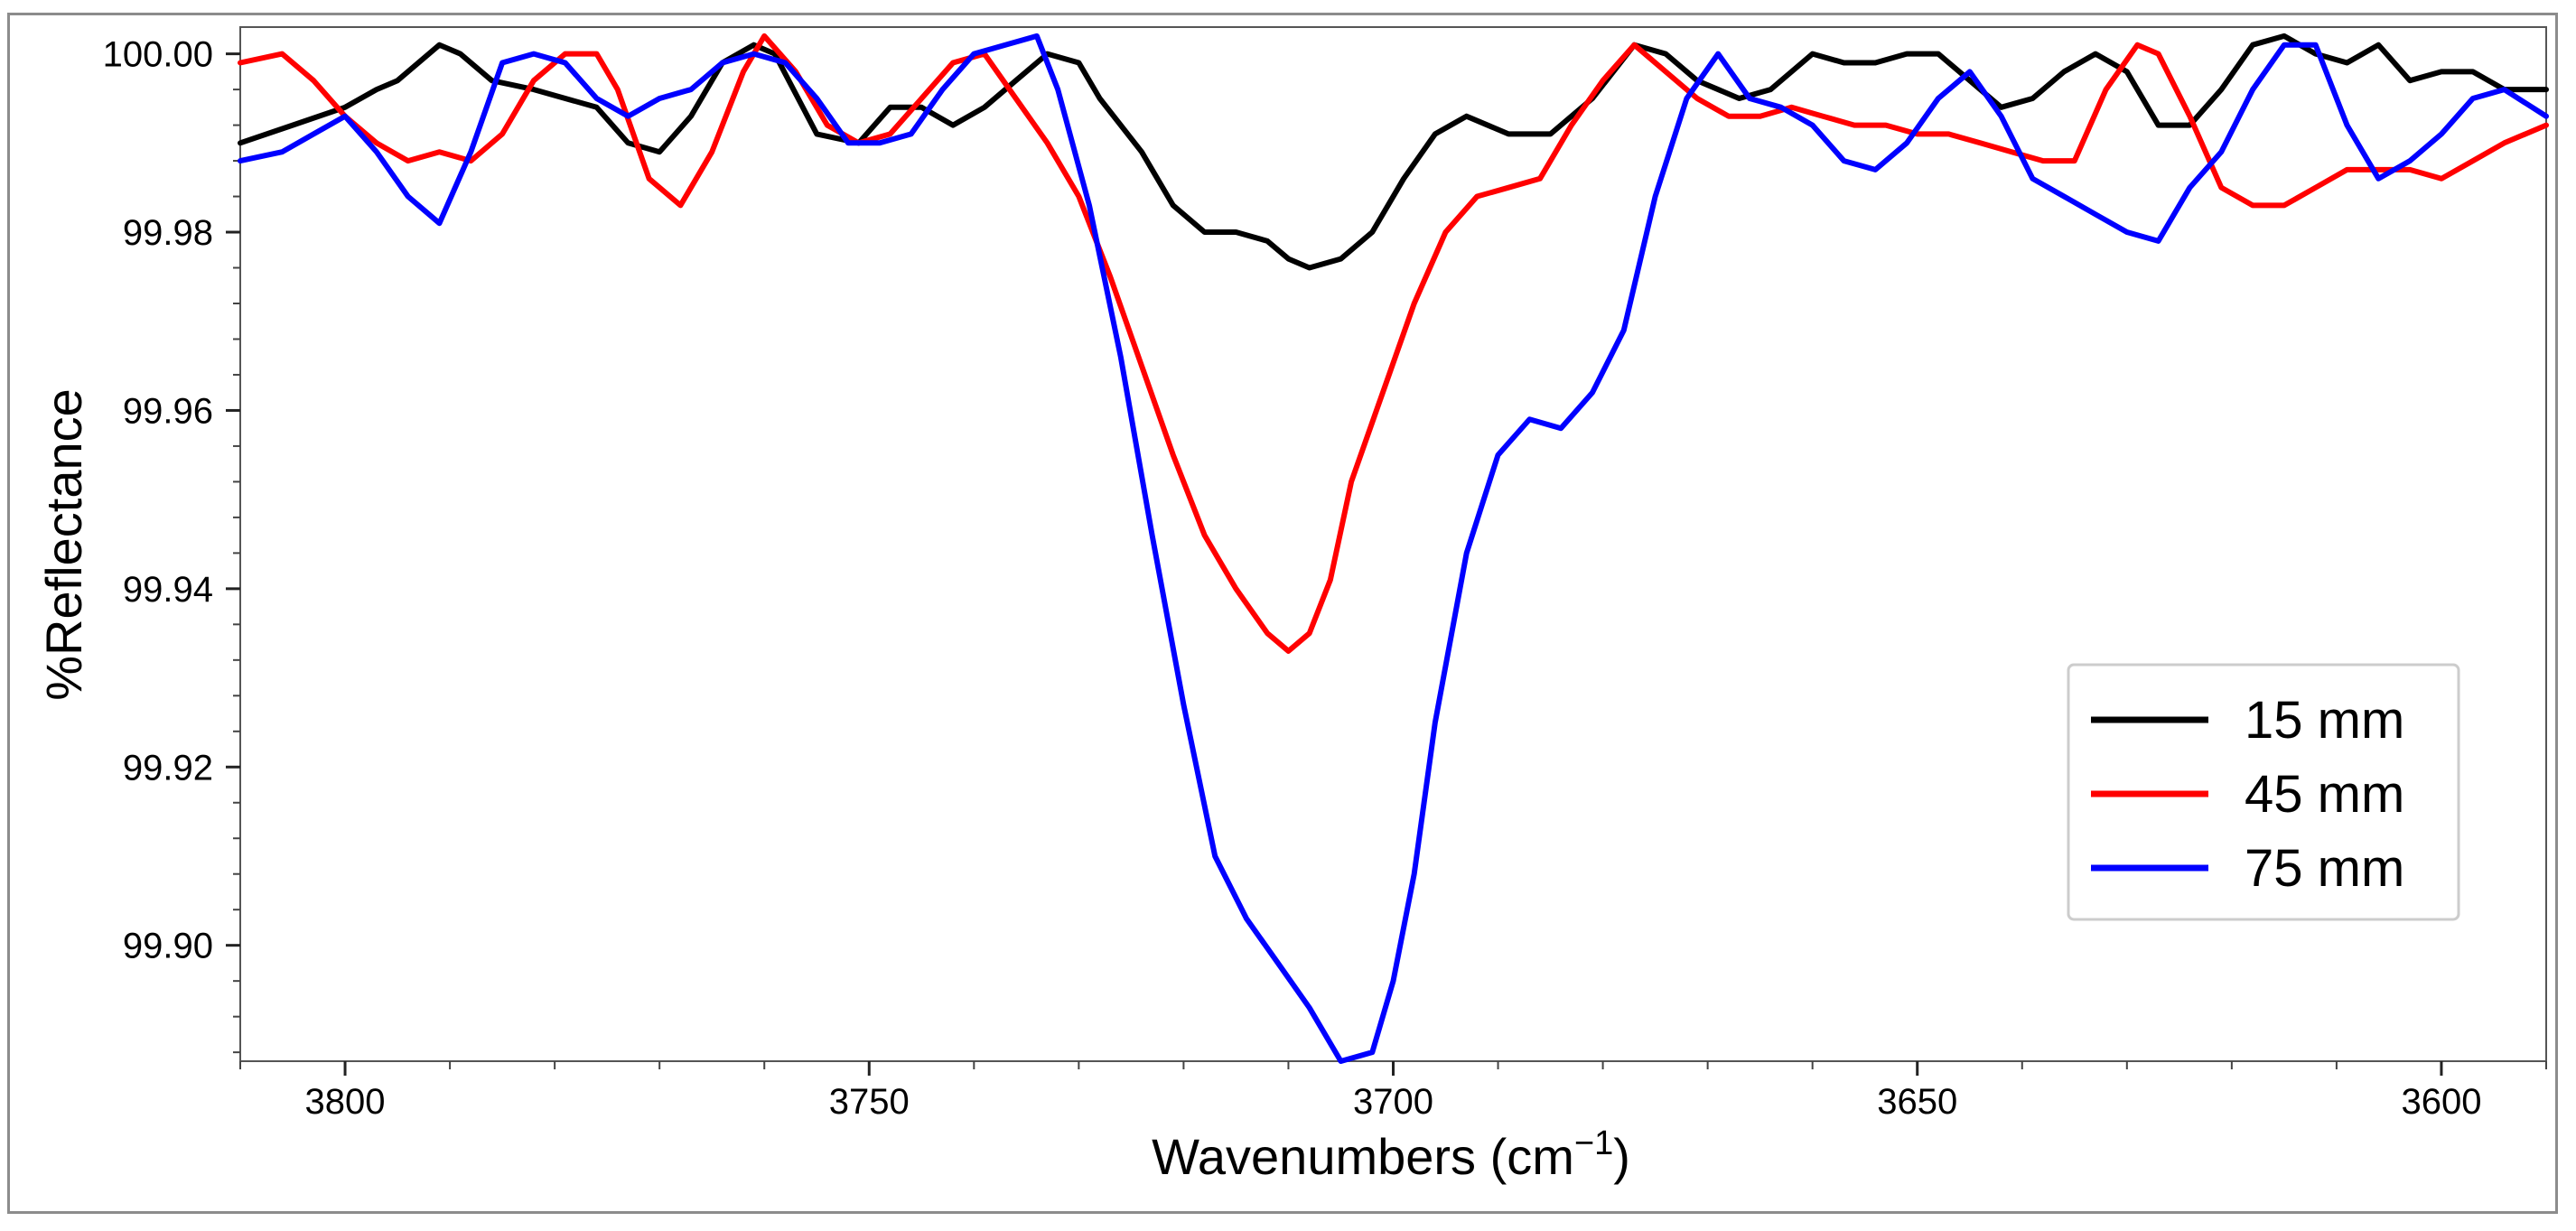 The height and width of the screenshot is (1231, 2576). Describe the element at coordinates (168, 411) in the screenshot. I see `y-tick-label: 99.96` at that location.